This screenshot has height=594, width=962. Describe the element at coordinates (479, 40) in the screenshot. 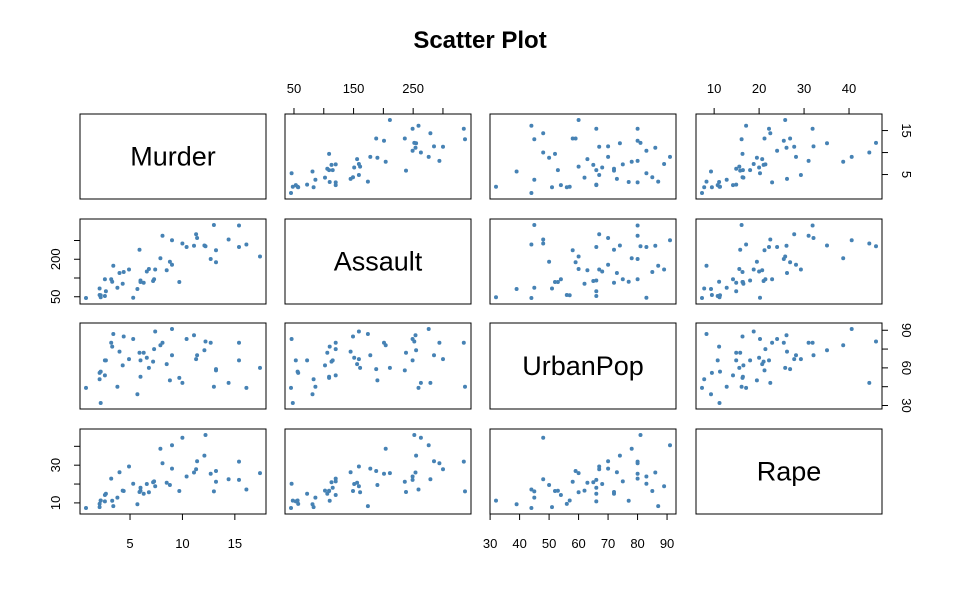

I see `chart-title: Scatter Plot` at that location.